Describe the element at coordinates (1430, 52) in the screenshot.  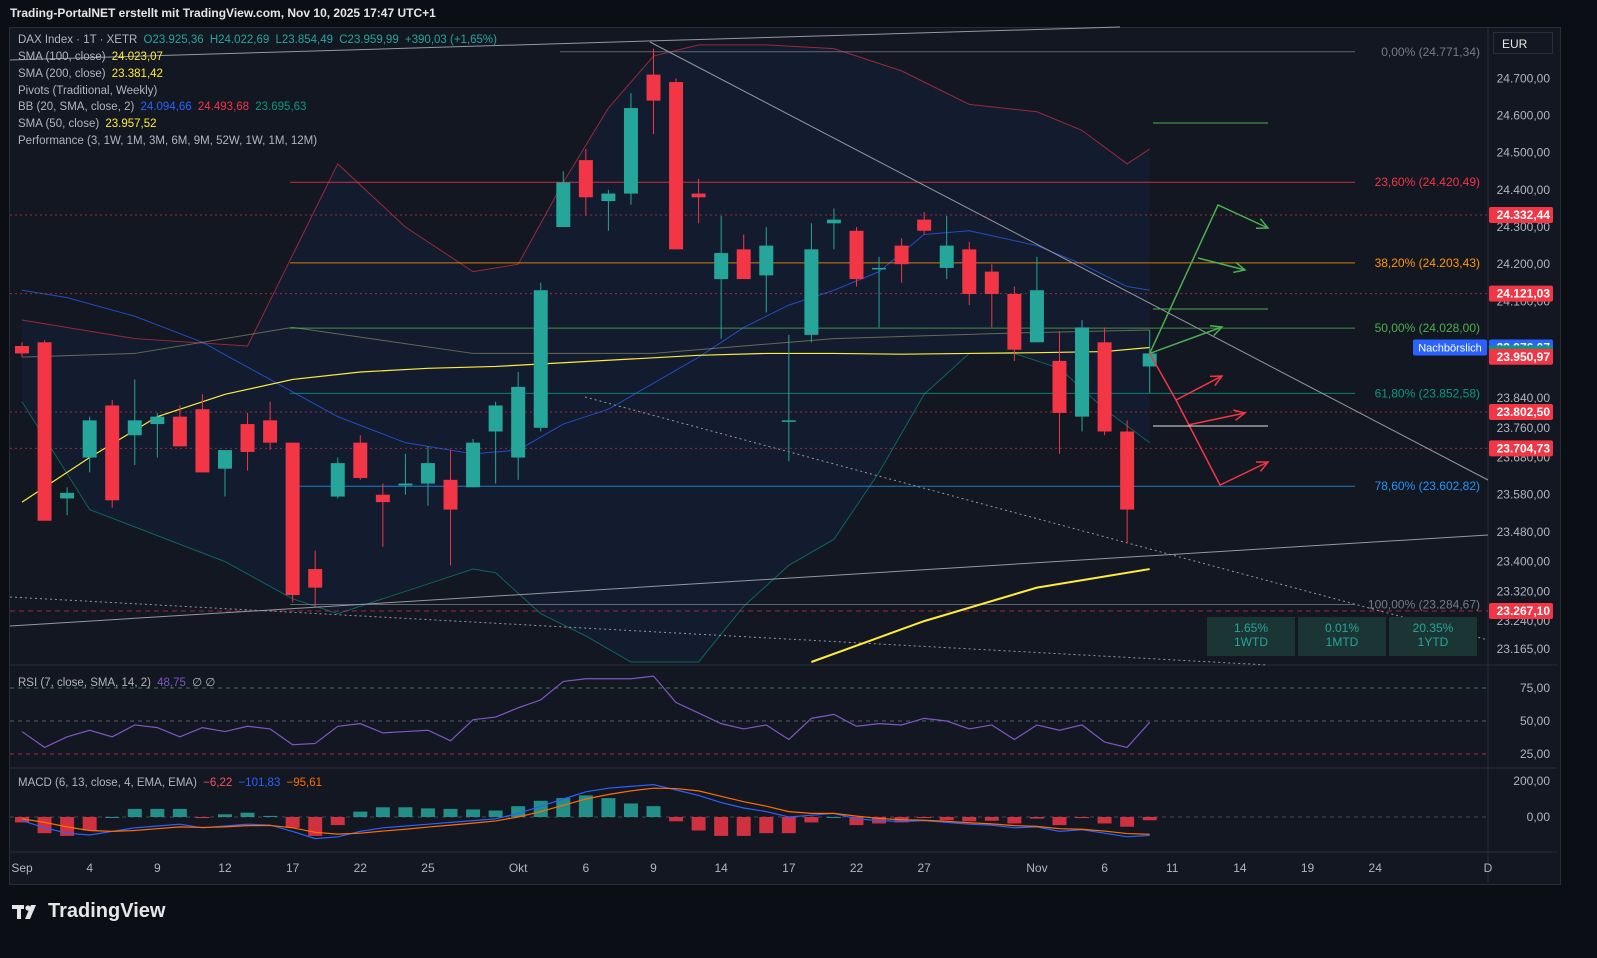
I see `fib-level-label: 0,00% (24.771,34)` at that location.